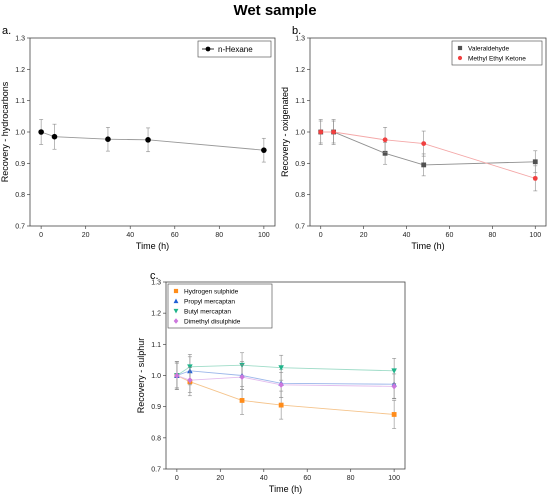 This screenshot has width=550, height=502. Describe the element at coordinates (211, 291) in the screenshot. I see `legend-label: Hydrogen sulphide` at that location.